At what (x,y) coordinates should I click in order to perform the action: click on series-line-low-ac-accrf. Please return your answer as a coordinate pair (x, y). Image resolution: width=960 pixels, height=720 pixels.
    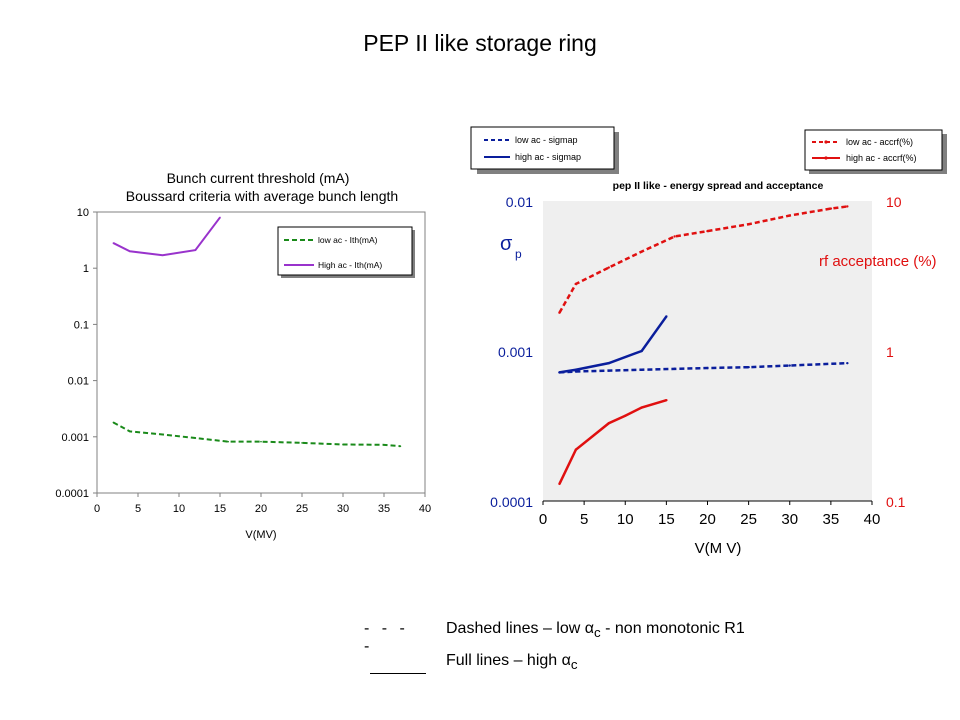
    Looking at the image, I should click on (703, 259).